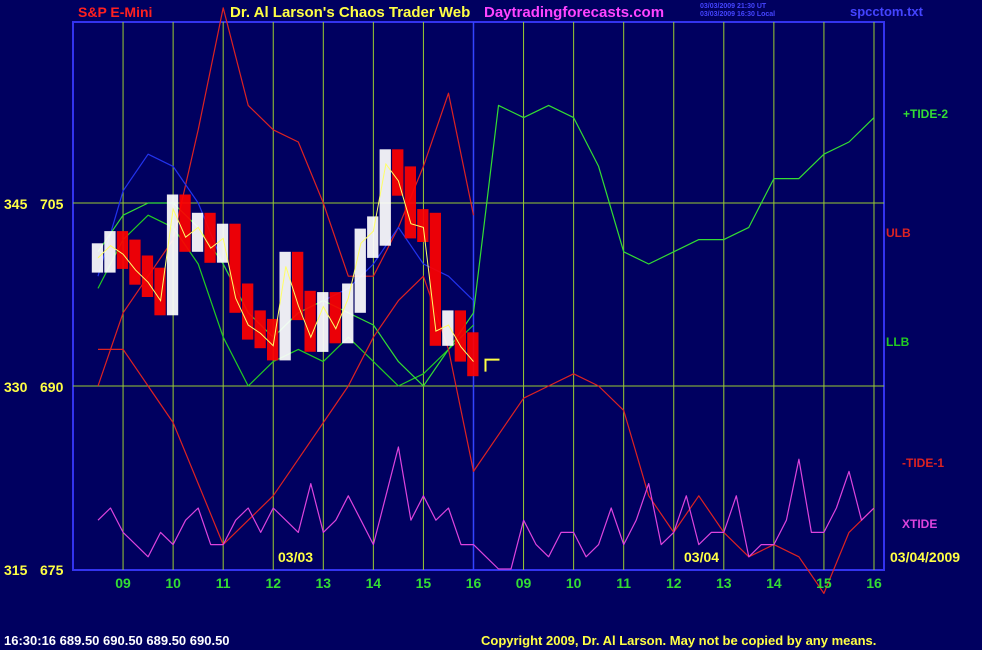  I want to click on day1-label: 03/03, so click(295, 557).